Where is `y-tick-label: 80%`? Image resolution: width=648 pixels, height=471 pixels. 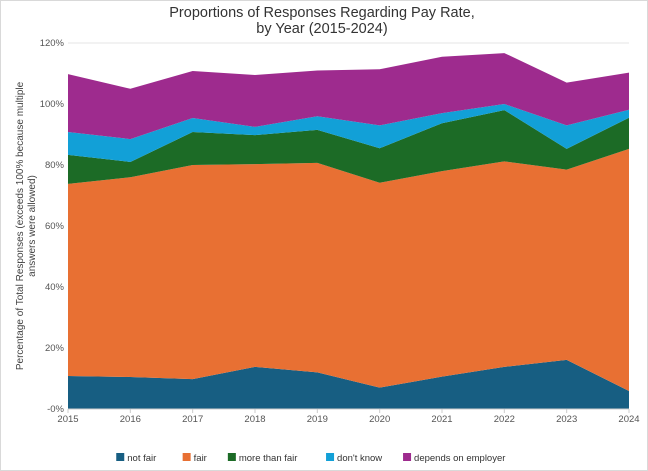 y-tick-label: 80% is located at coordinates (55, 165).